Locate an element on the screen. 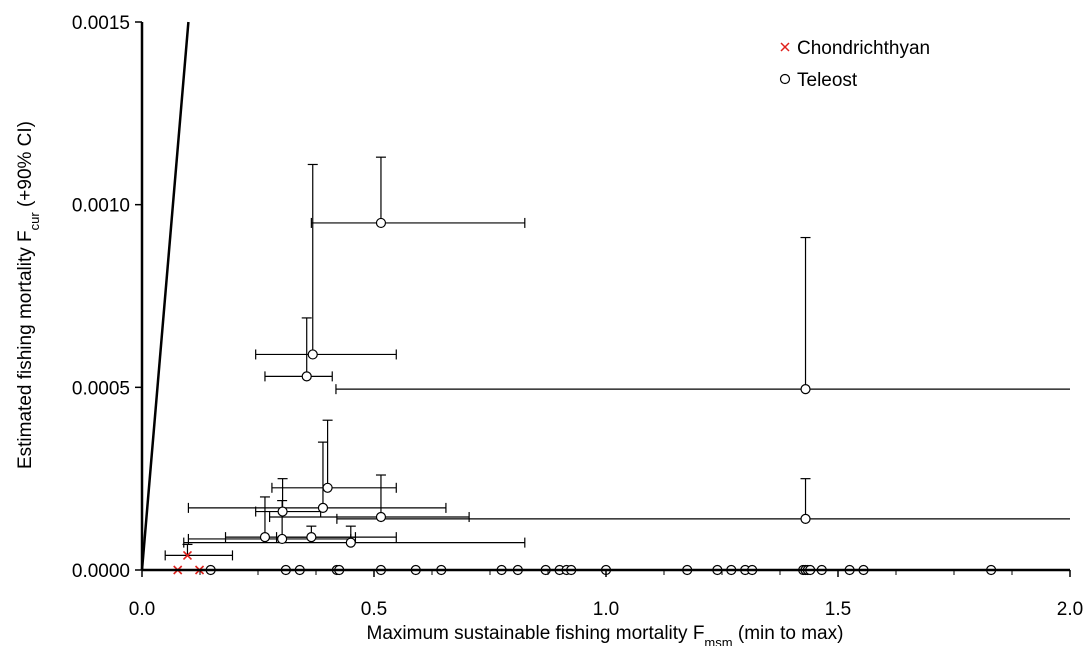  chondrichthyan-point-stroke is located at coordinates (187, 555).